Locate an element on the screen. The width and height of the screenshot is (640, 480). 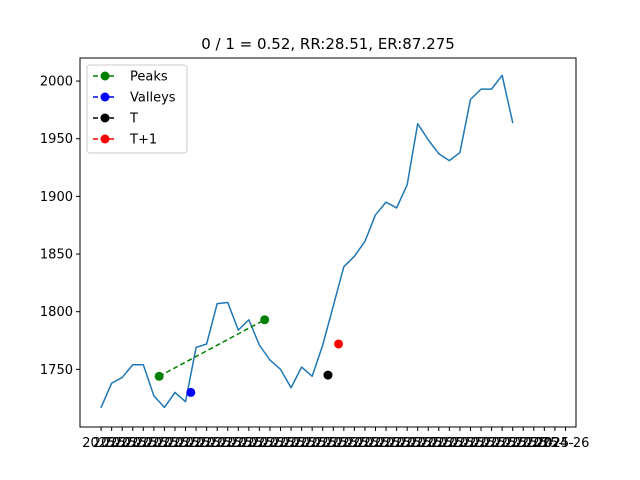
x-tick-label-27: 2025- is located at coordinates (386, 443).